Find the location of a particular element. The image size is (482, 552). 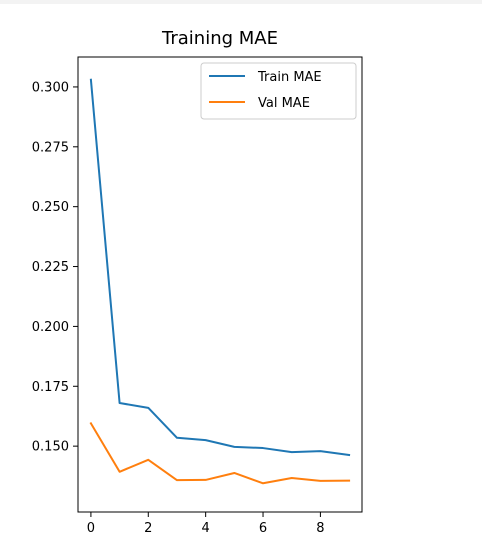

y-axis-ticks: 0.150 0.175 0.200 0.225 0.250 0.275 0.300 is located at coordinates (55, 267).